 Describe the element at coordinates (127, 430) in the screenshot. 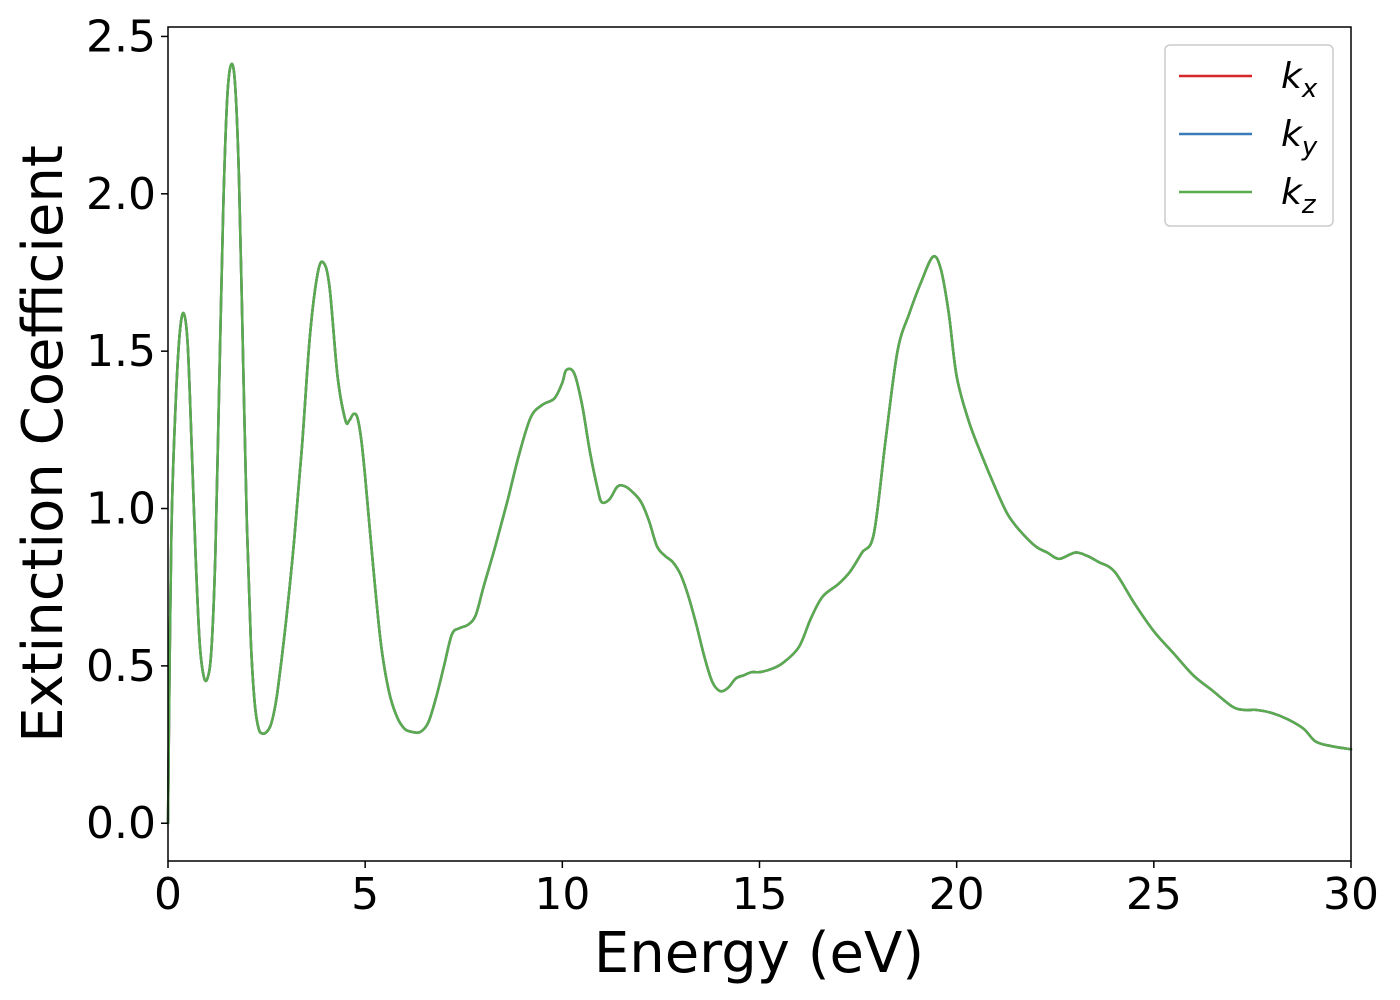

I see `y-axis: 0.0 0.5 1.0 1.5 2.0 2.5` at that location.